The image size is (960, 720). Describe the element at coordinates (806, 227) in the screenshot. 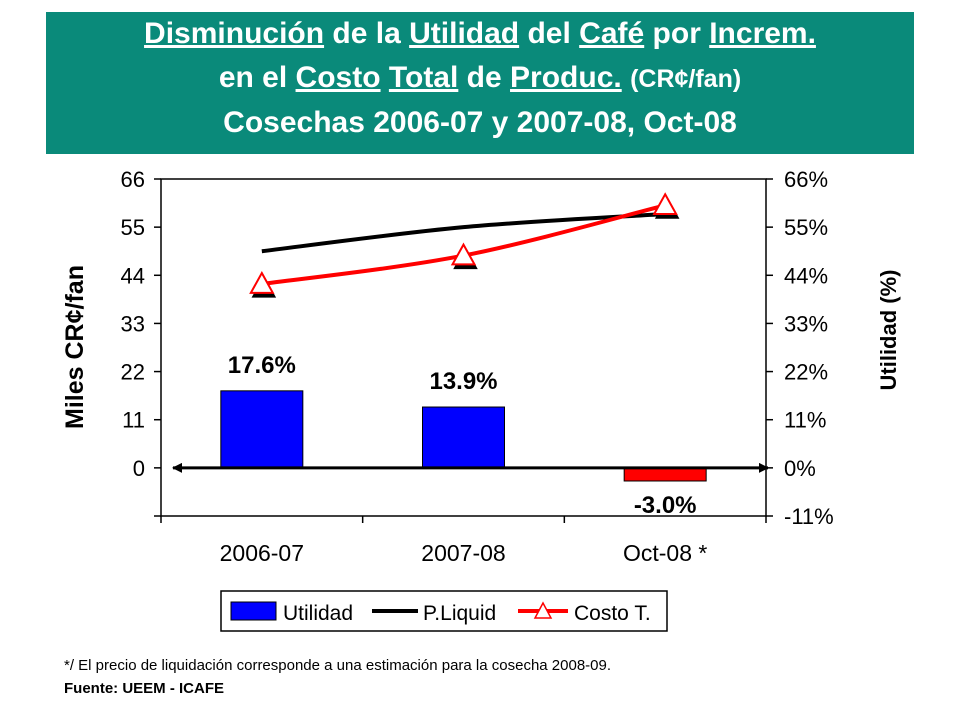

I see `right-tick-label: 55%` at that location.